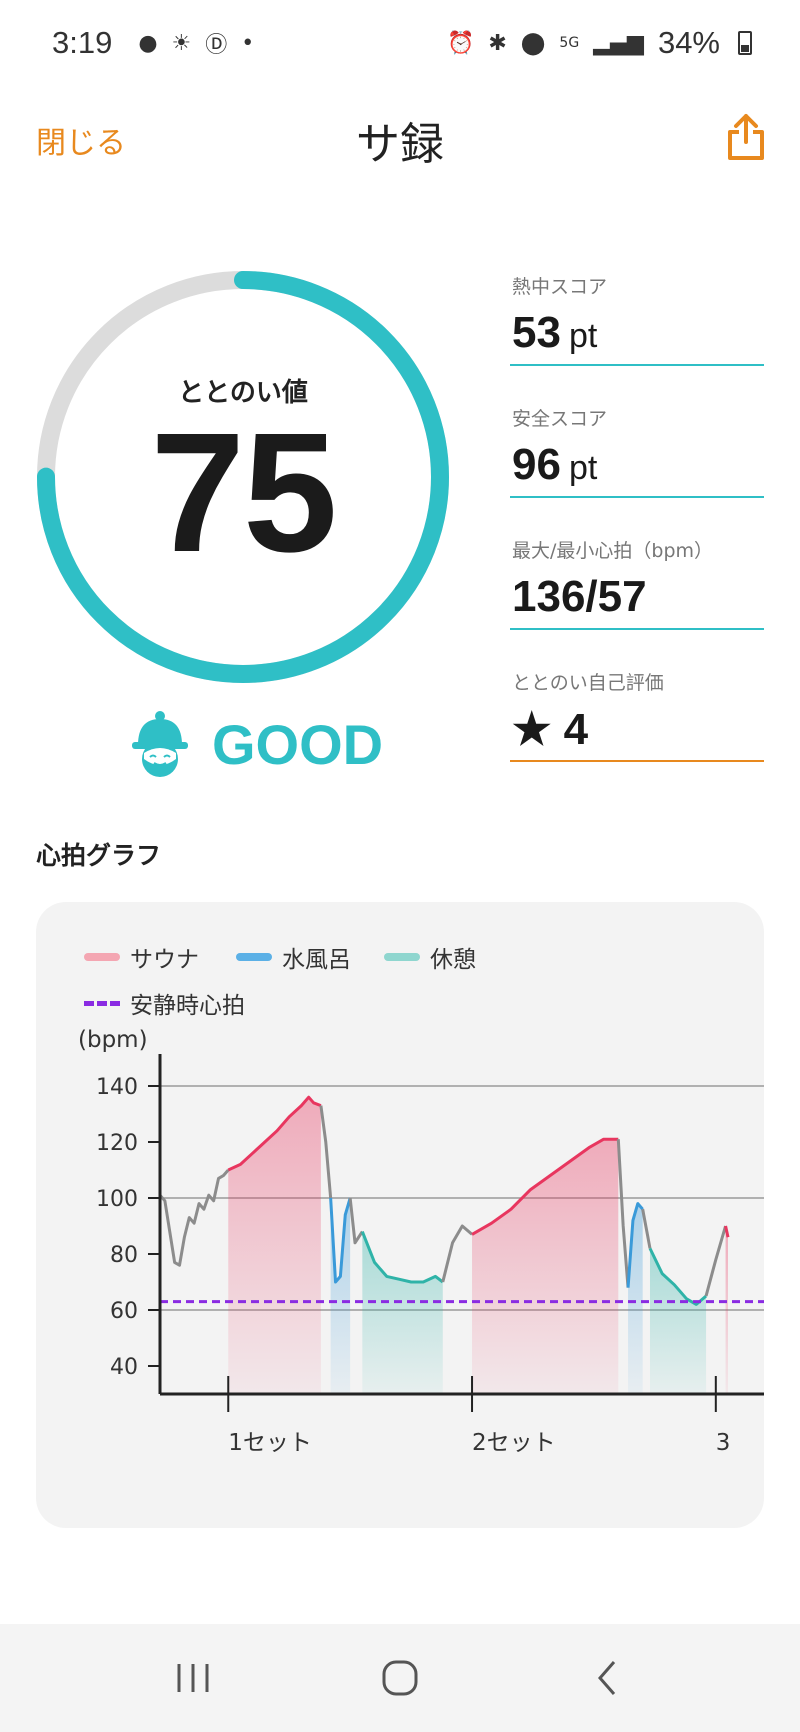 The image size is (800, 1732). Describe the element at coordinates (613, 551) in the screenshot. I see `stat-label: 最大/最小心拍（bpm）` at that location.